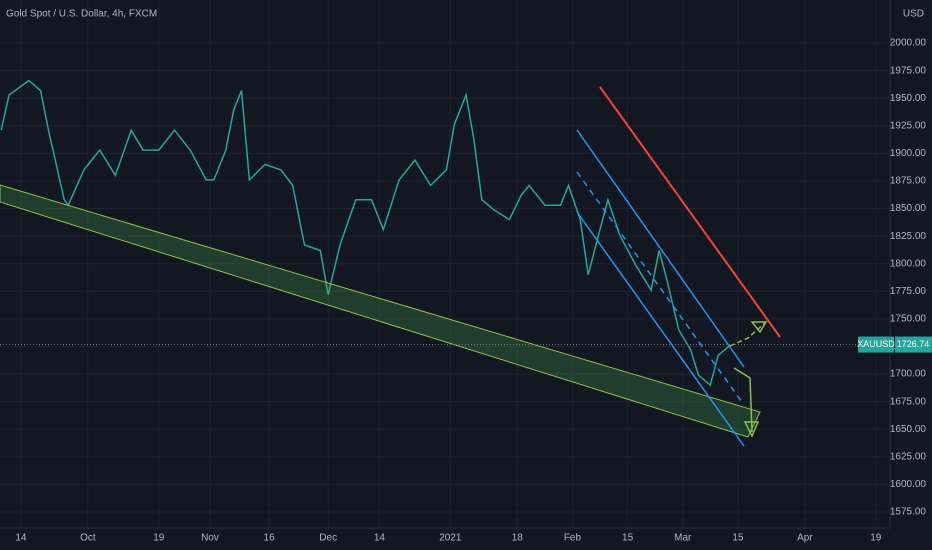  I want to click on y-tick-label: 2000.00, so click(908, 43).